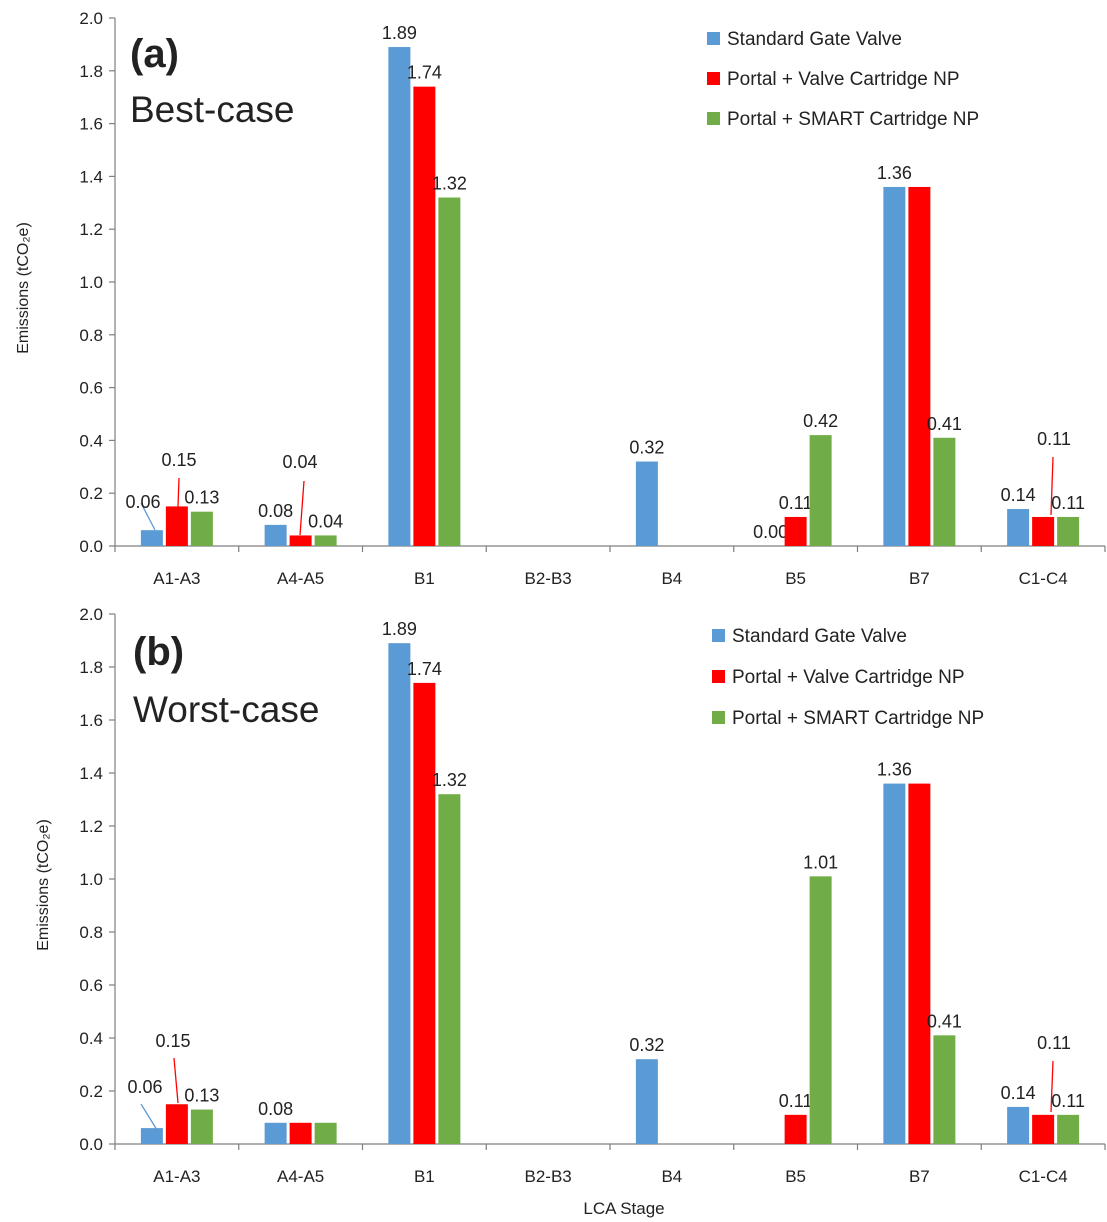 The height and width of the screenshot is (1222, 1107). Describe the element at coordinates (176, 1124) in the screenshot. I see `bar-valve-a1-a3` at that location.